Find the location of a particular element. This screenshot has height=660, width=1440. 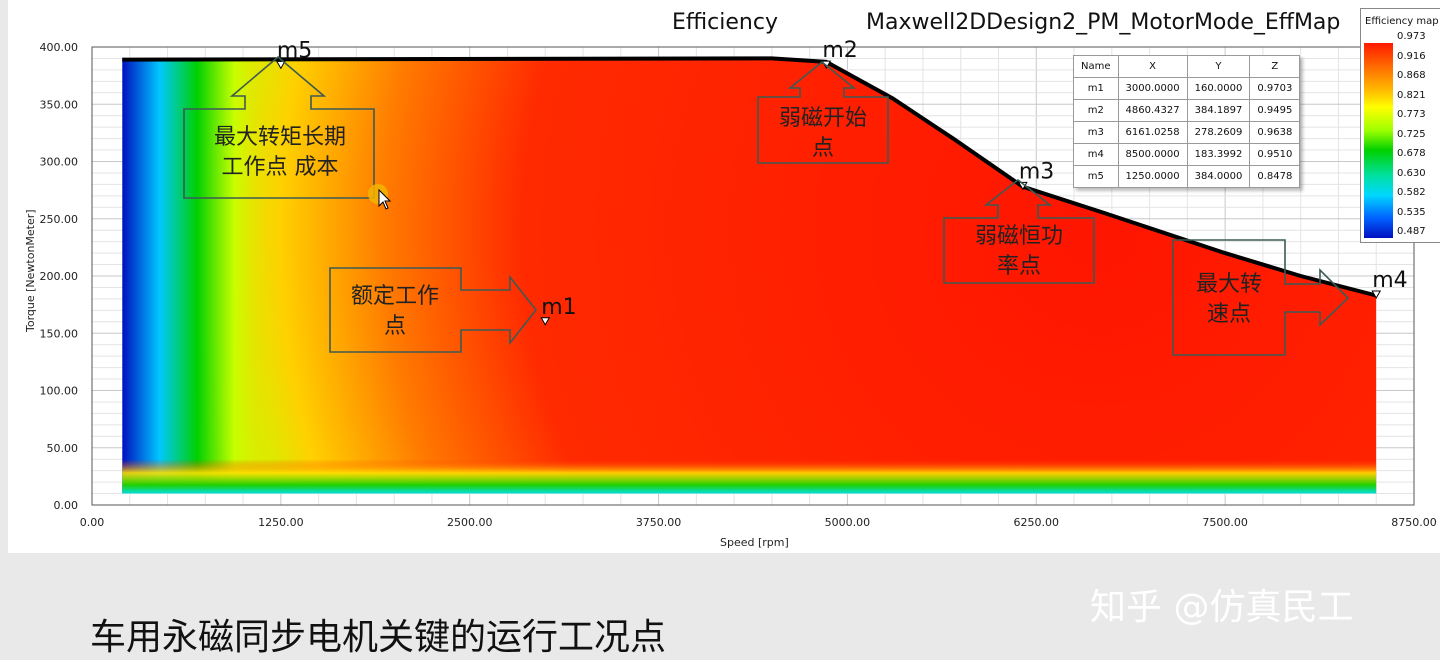

callout-m4-shape is located at coordinates (1261, 297).